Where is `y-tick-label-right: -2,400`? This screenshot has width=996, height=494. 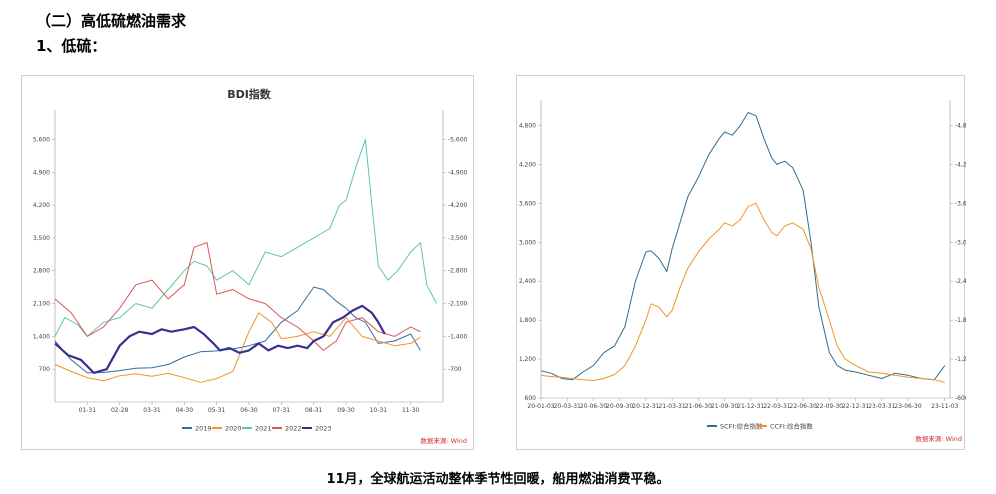 y-tick-label-right: -2,400 is located at coordinates (960, 281).